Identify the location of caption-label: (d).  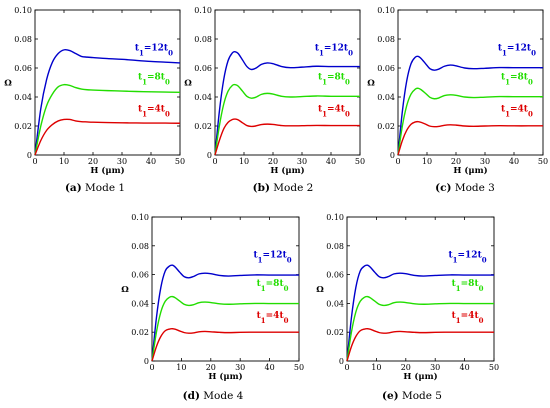
(191, 396).